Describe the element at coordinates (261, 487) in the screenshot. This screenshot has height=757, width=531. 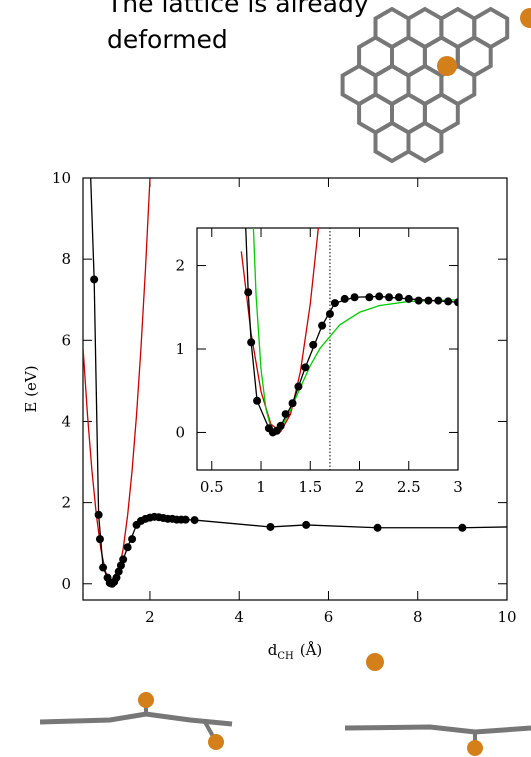
I see `x-tick-label: 1` at that location.